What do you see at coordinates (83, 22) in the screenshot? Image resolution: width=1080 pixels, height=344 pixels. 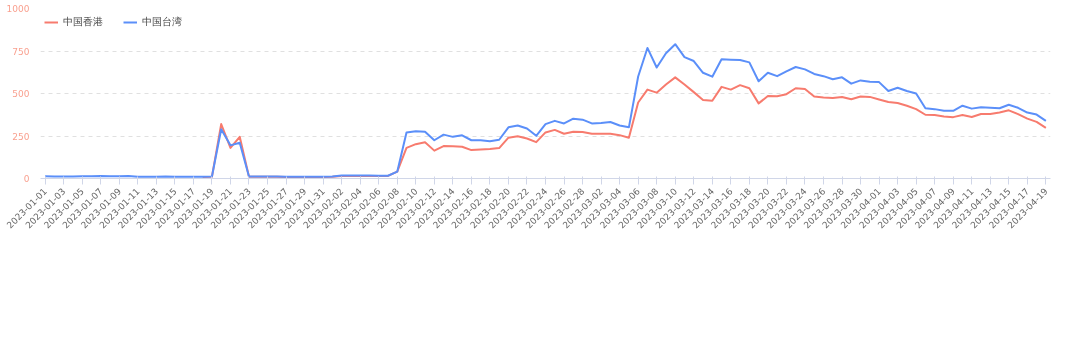 I see `legend-label: 中国香港` at bounding box center [83, 22].